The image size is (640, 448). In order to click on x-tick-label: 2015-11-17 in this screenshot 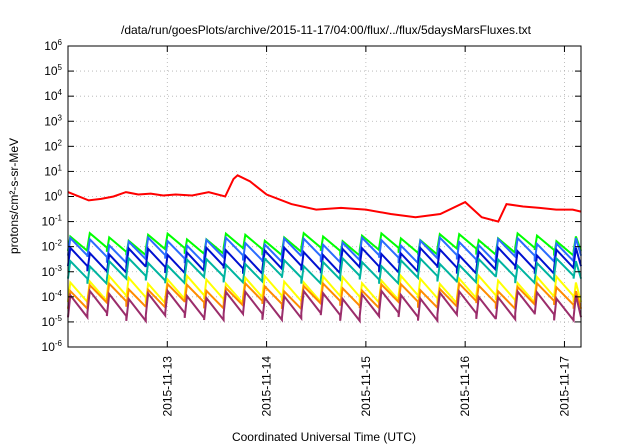, I will do `click(564, 386)`.